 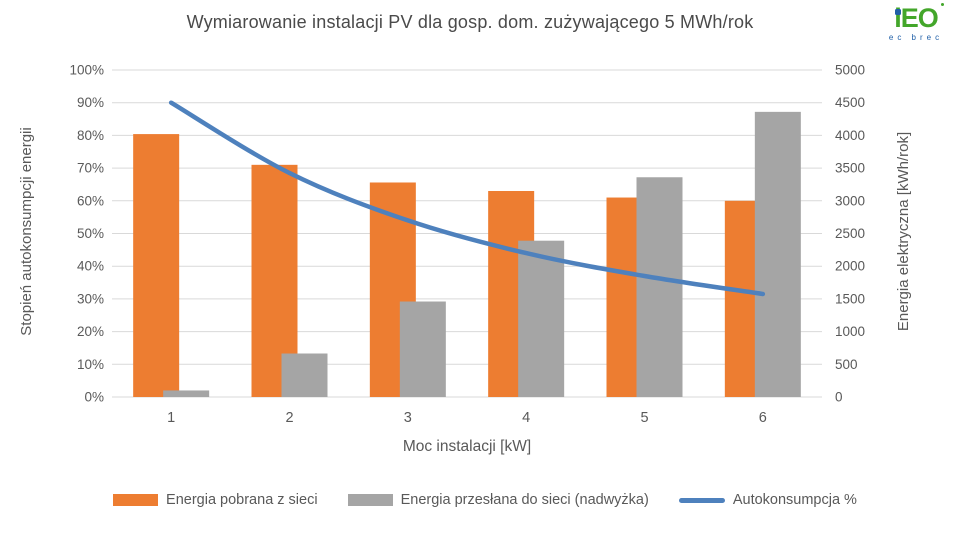 What do you see at coordinates (850, 200) in the screenshot?
I see `right-axis-tick-label: 3000` at bounding box center [850, 200].